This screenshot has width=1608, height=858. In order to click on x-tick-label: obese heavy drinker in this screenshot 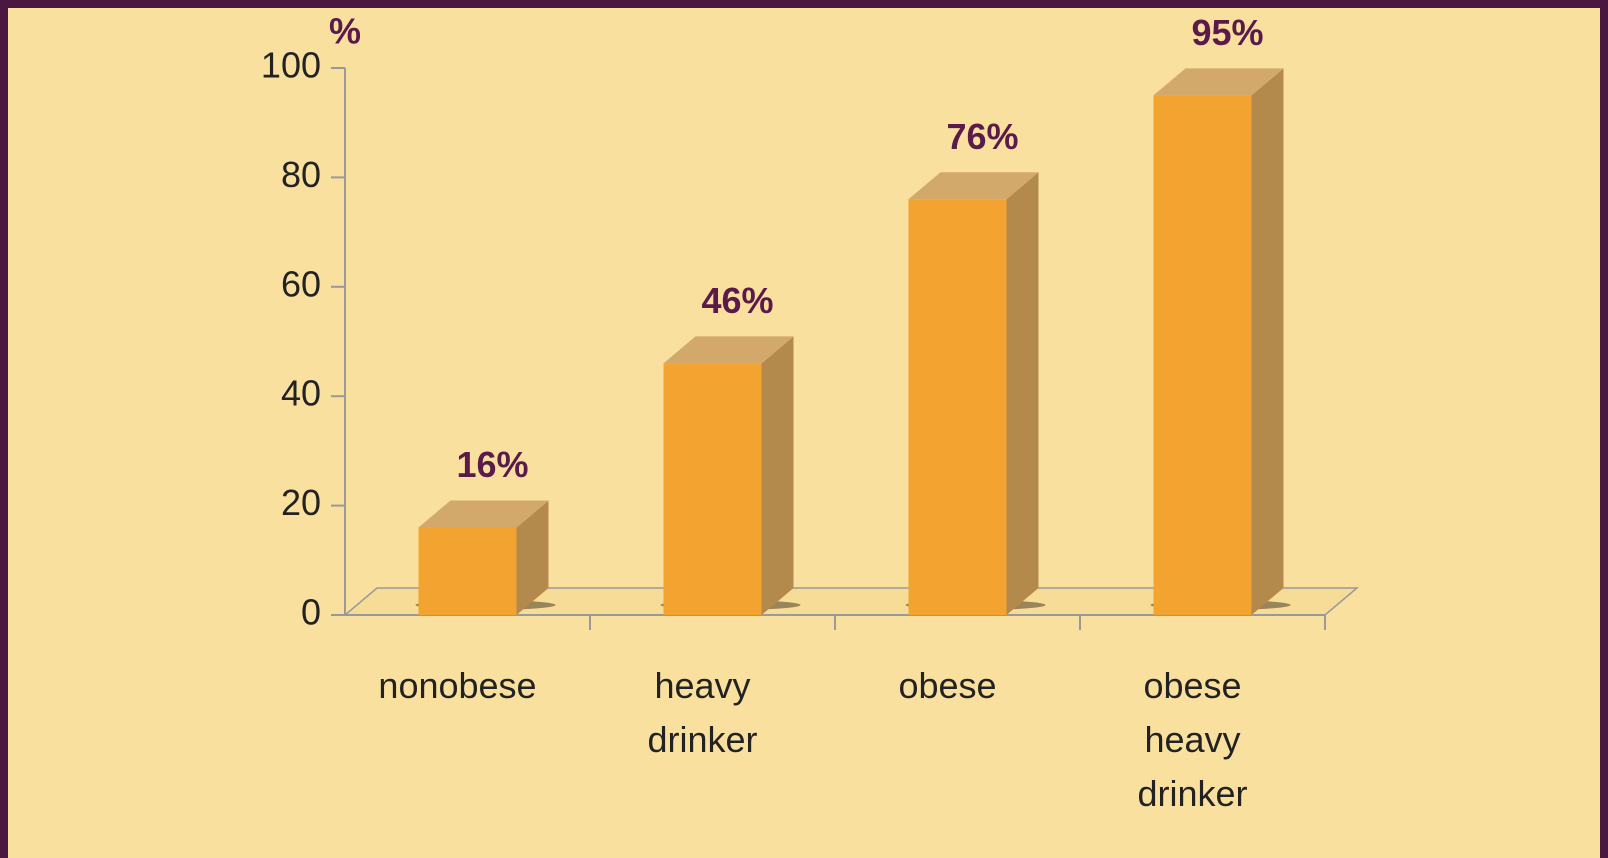, I will do `click(1192, 739)`.